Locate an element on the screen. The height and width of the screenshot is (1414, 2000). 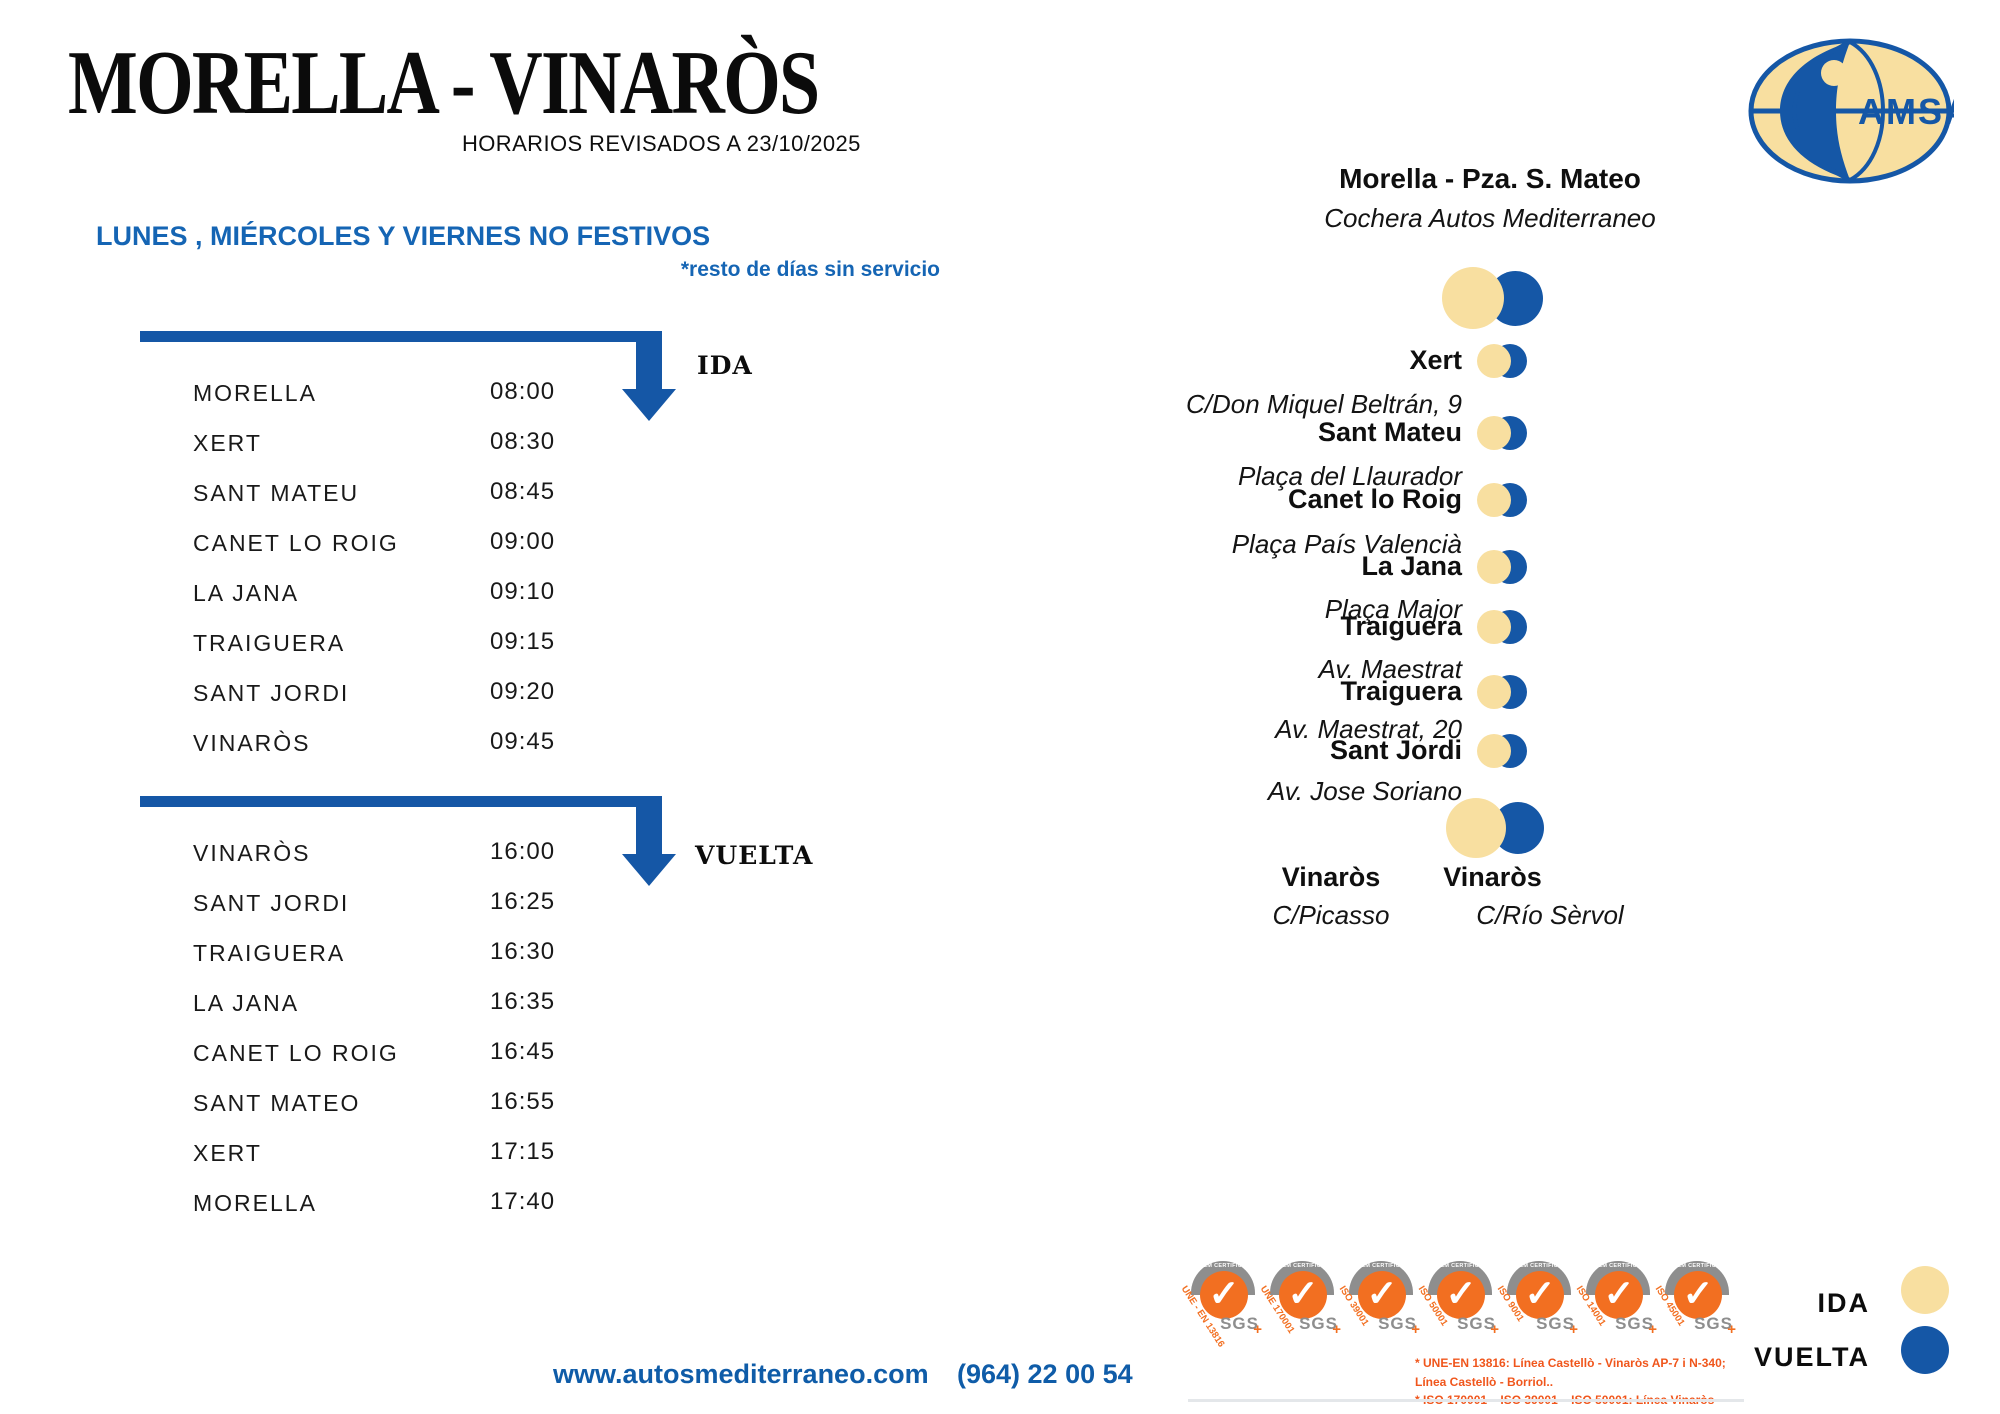
stop-time: 09:45 is located at coordinates (523, 741).